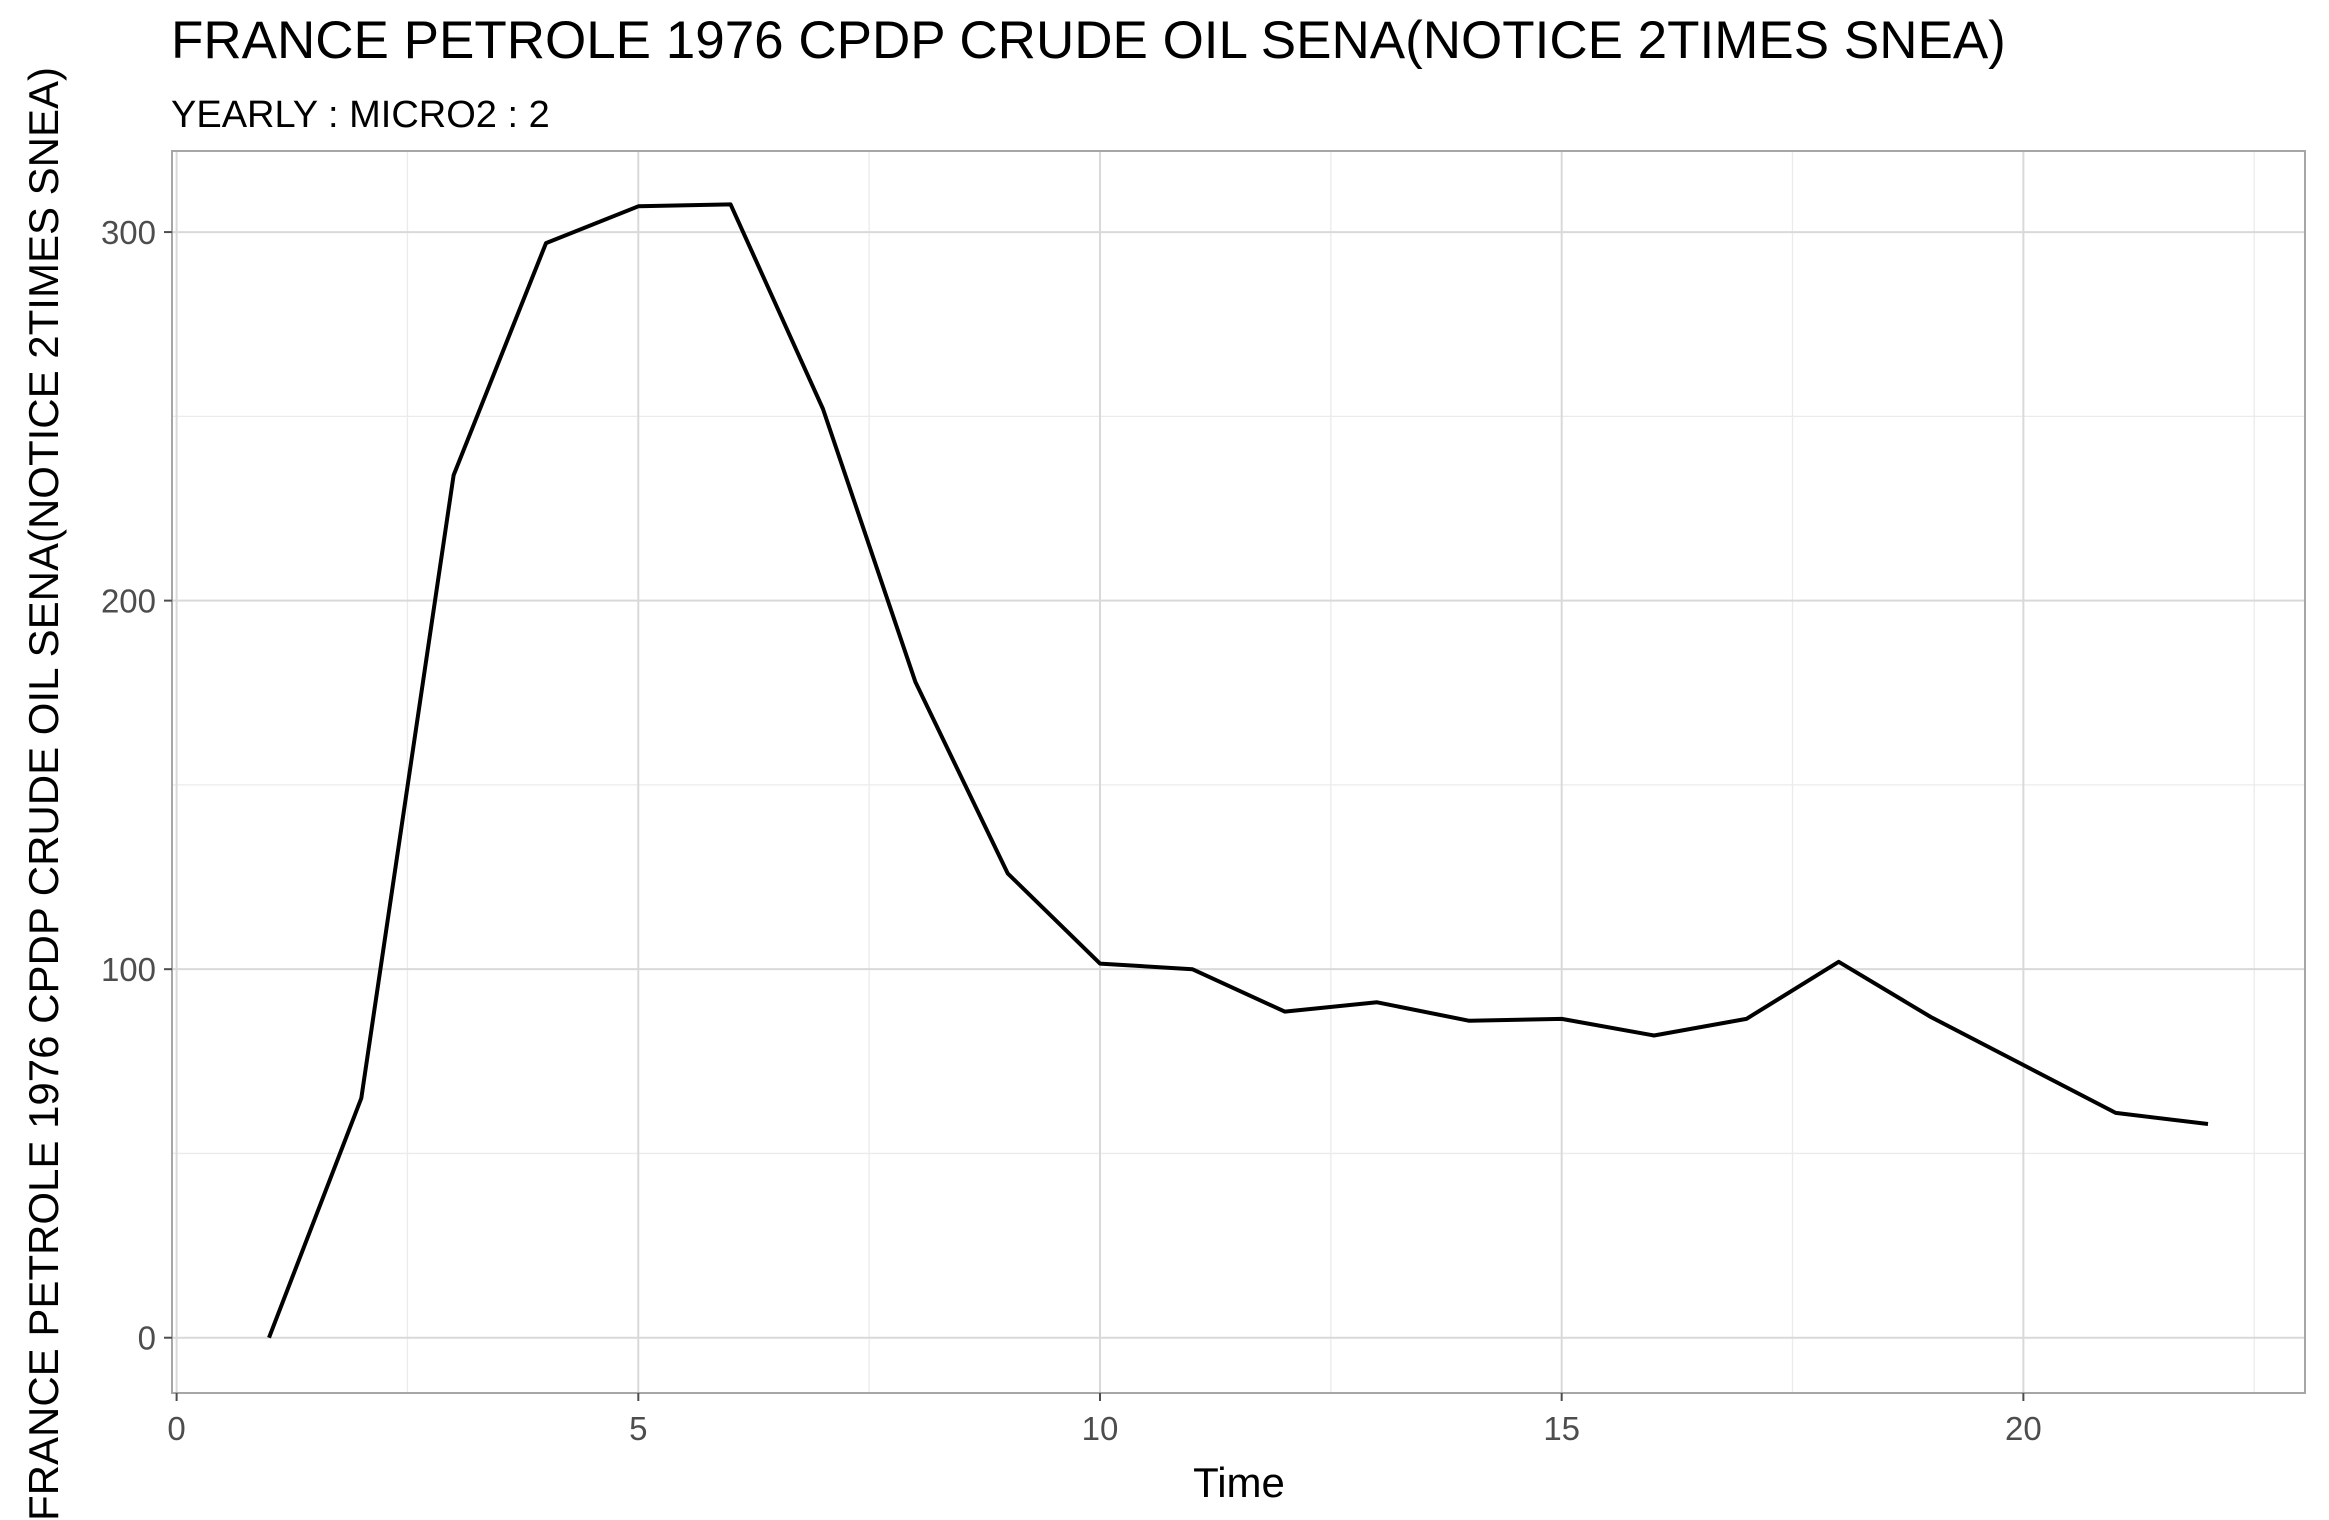 The height and width of the screenshot is (1520, 2329). Describe the element at coordinates (360, 115) in the screenshot. I see `chart-subtitle: YEARLY : MICRO2 : 2` at that location.